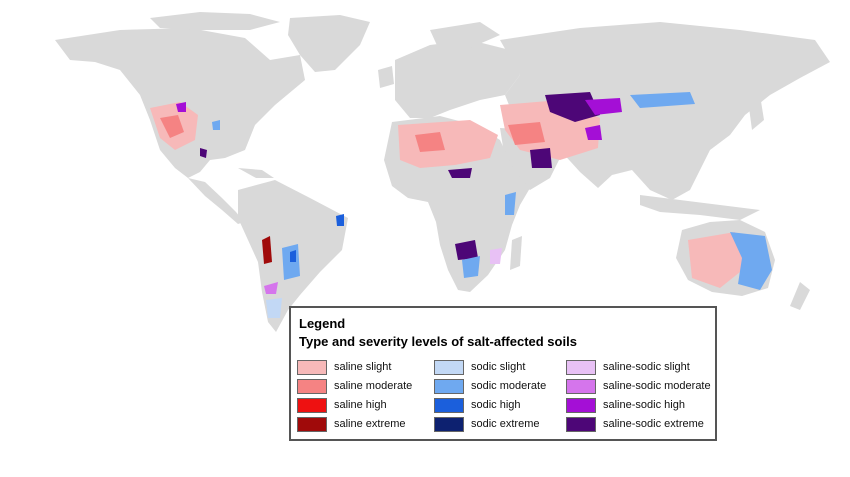 The height and width of the screenshot is (477, 850). I want to click on sa-saline-extreme-region, so click(267, 250).